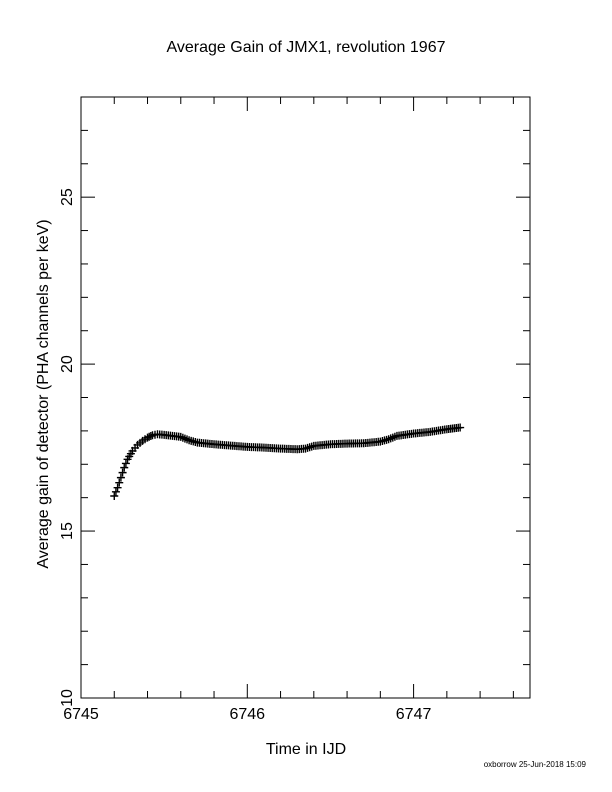 The width and height of the screenshot is (612, 792). Describe the element at coordinates (535, 764) in the screenshot. I see `footer-credit: oxborrow 25-Jun-2018 15:09` at that location.